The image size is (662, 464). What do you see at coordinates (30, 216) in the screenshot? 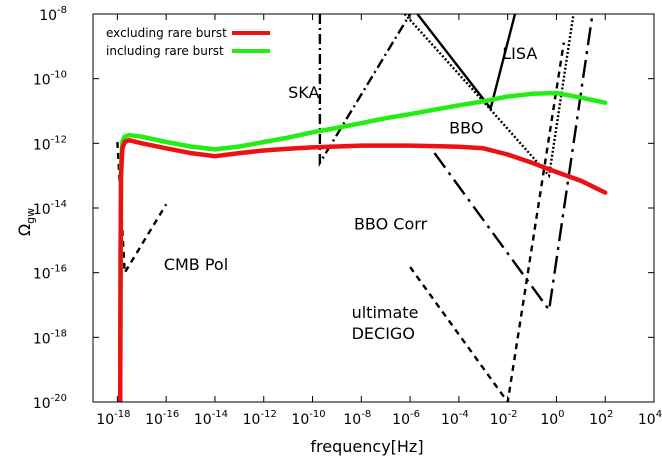
I see `y-axis-label-subscript: gw` at bounding box center [30, 216].